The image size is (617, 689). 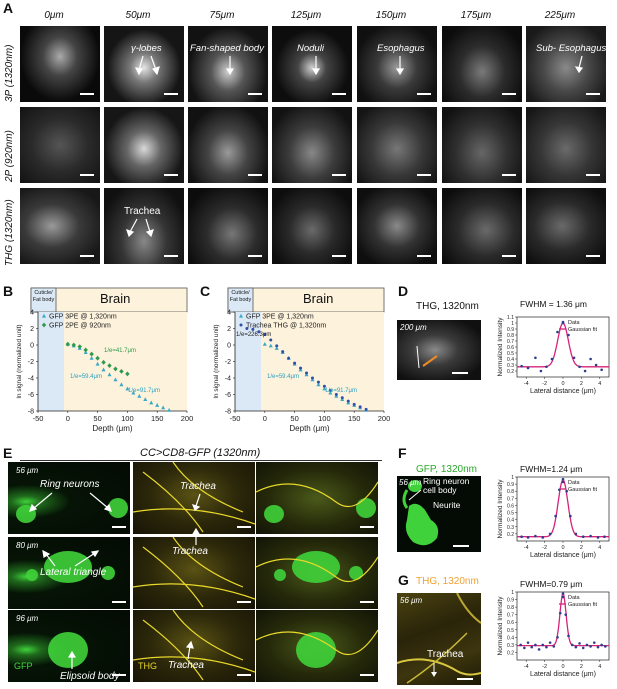 I want to click on depth-label: 175μm, so click(x=476, y=15).